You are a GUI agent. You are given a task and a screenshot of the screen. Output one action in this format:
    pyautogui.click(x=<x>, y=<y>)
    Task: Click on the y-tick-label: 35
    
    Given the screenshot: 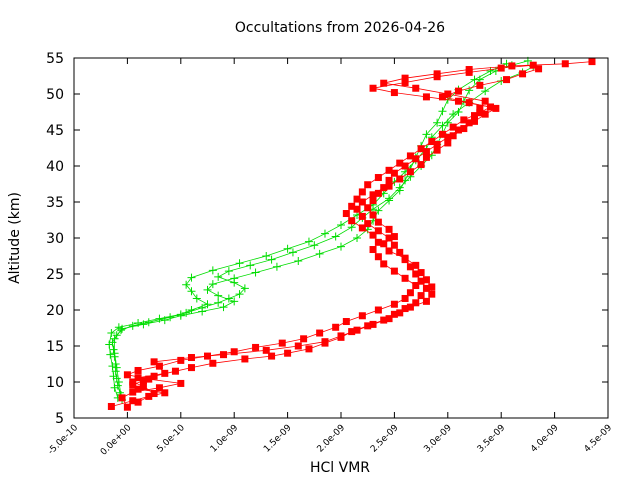 What is the action you would take?
    pyautogui.click(x=55, y=203)
    